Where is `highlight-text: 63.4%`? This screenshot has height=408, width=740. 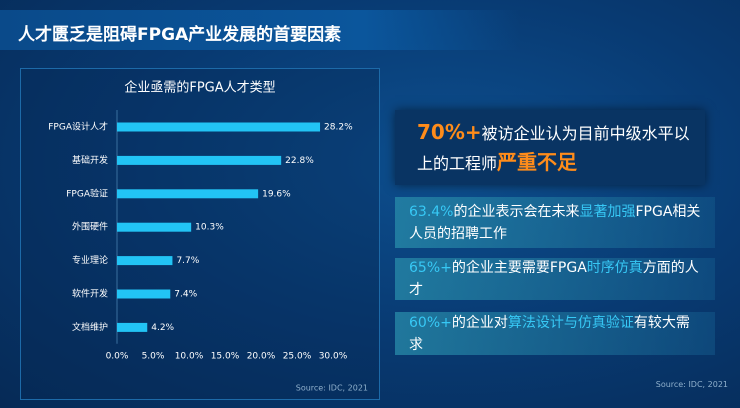 highlight-text: 63.4% is located at coordinates (431, 211).